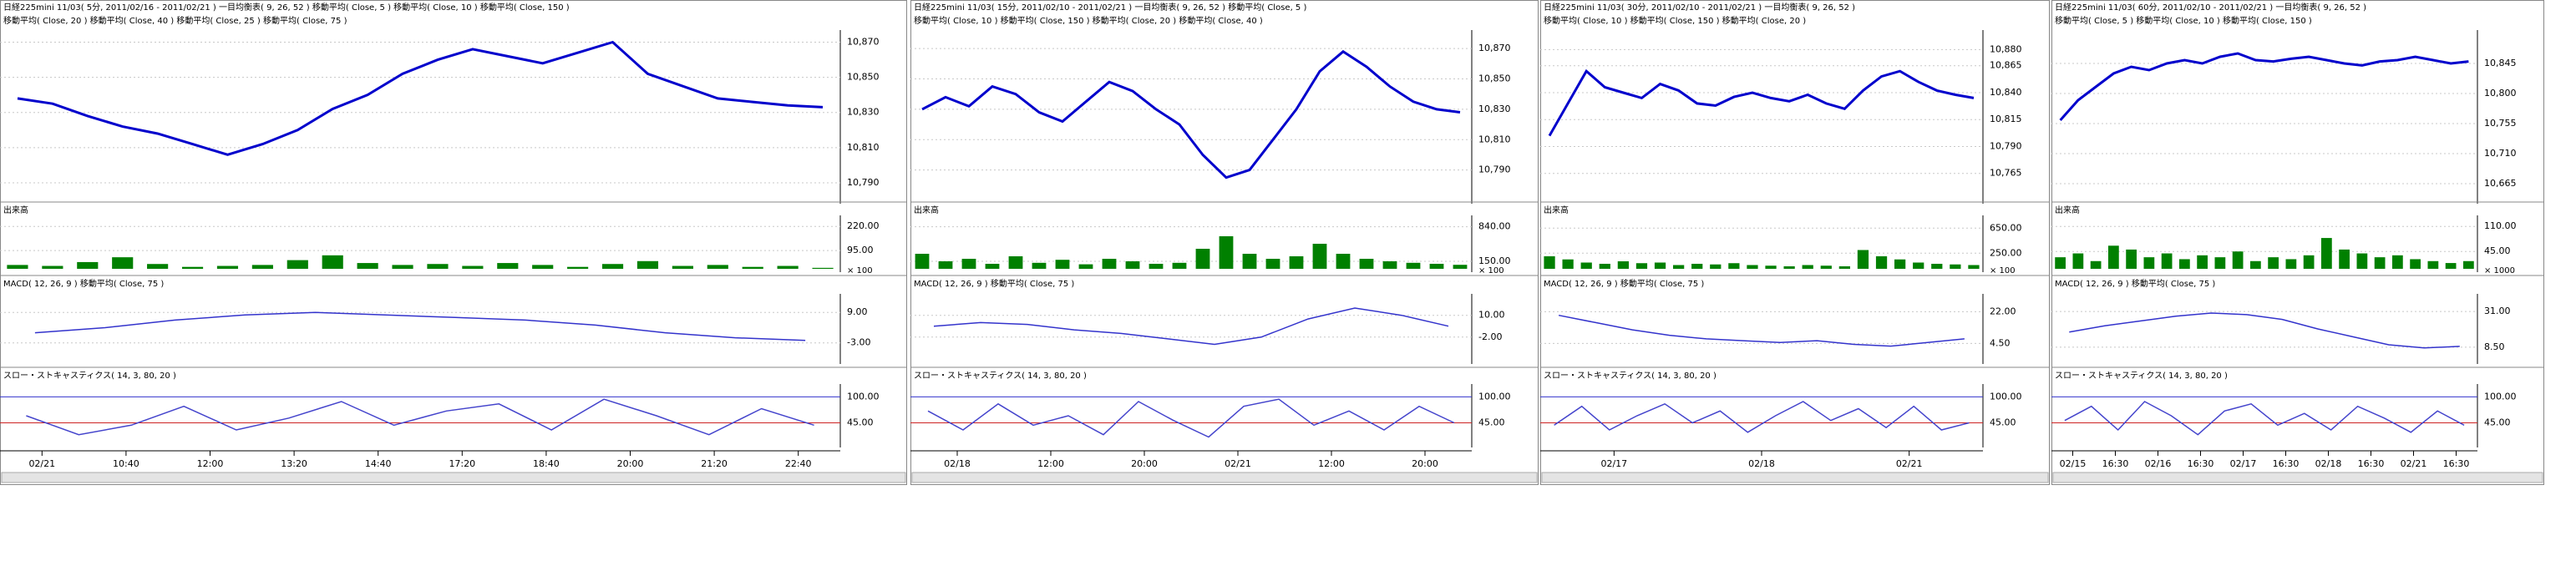 The image size is (2576, 561). Describe the element at coordinates (1761, 463) in the screenshot. I see `x-tick-label: 02/18` at that location.